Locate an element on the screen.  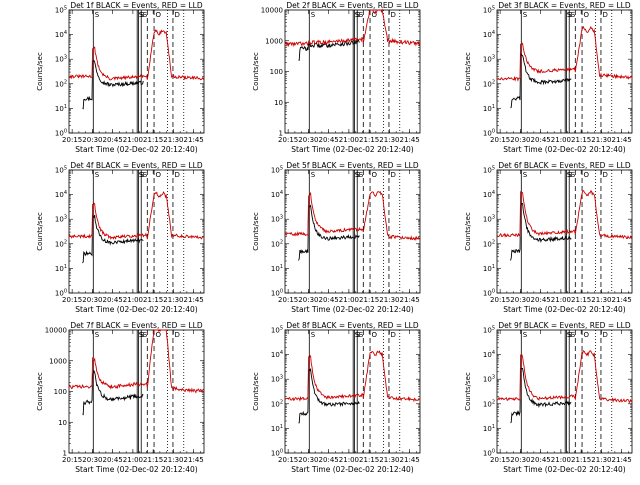
panel-title: Det 3f BLACK = Events, RED = LLD is located at coordinates (564, 5).